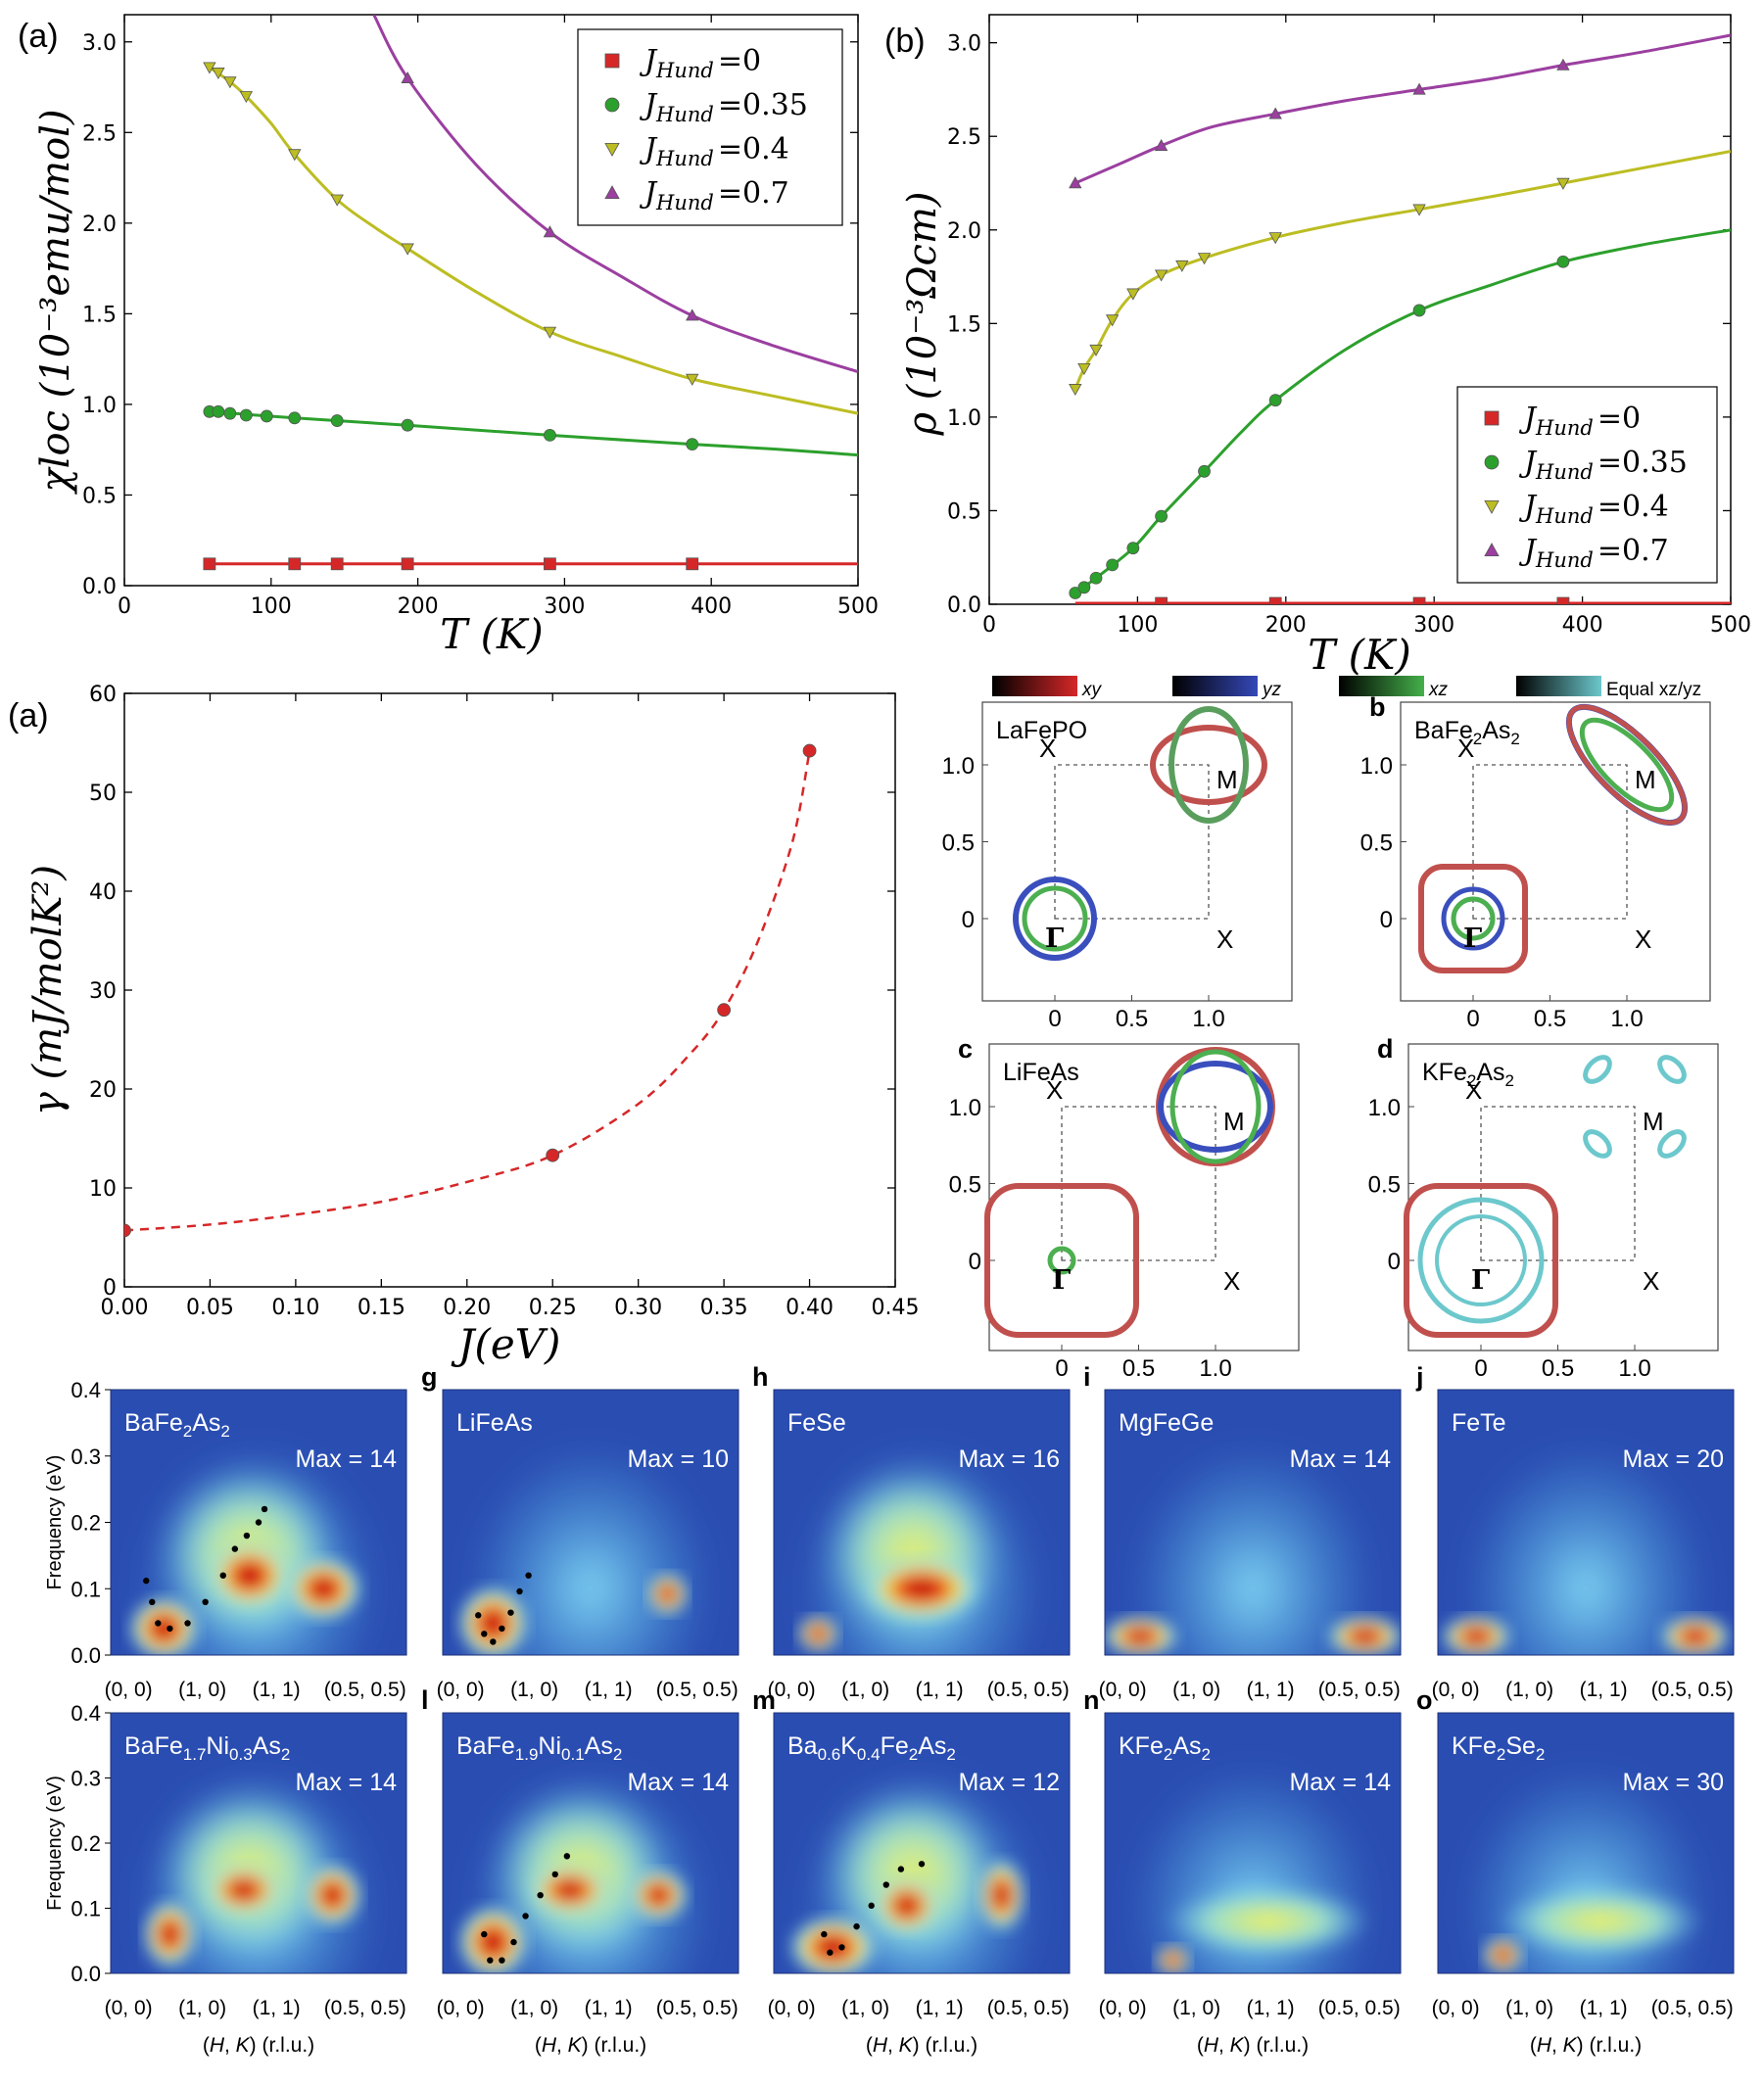 The image size is (1764, 2085). What do you see at coordinates (964, 44) in the screenshot?
I see `y-tick-label: 3.0` at bounding box center [964, 44].